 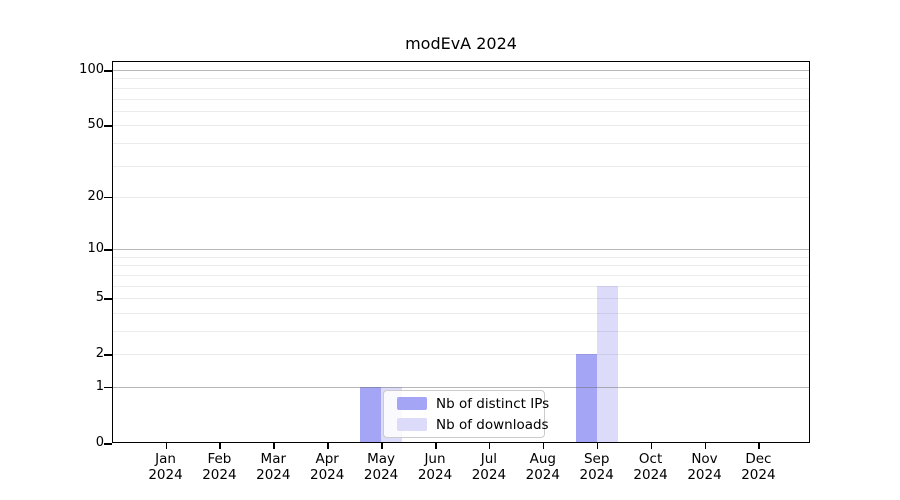 I want to click on legend-label-distinct-ips: Nb of distinct IPs, so click(x=493, y=403).